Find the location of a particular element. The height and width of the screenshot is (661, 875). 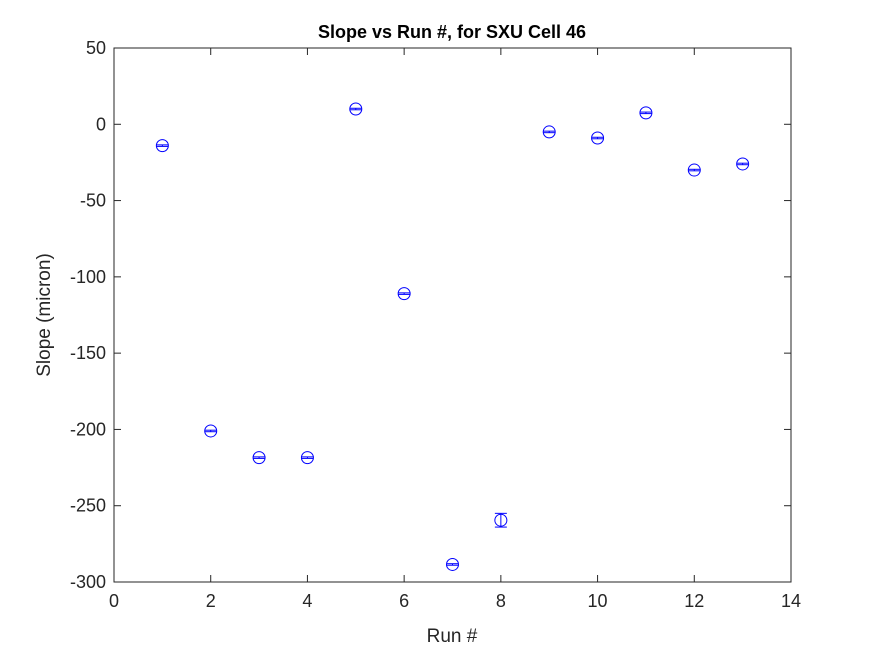

x-tick-label: 6 is located at coordinates (404, 601).